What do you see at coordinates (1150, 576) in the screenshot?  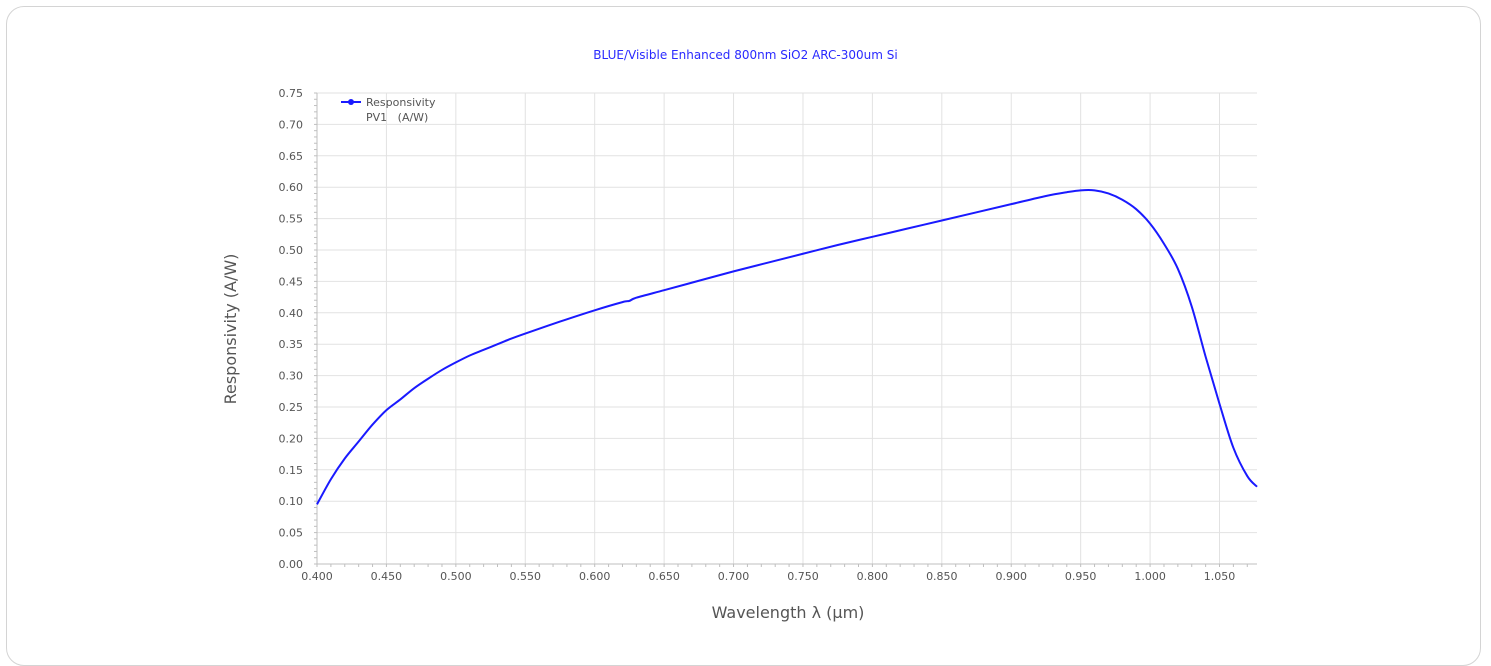 I see `x-tick-label: 1.000` at bounding box center [1150, 576].